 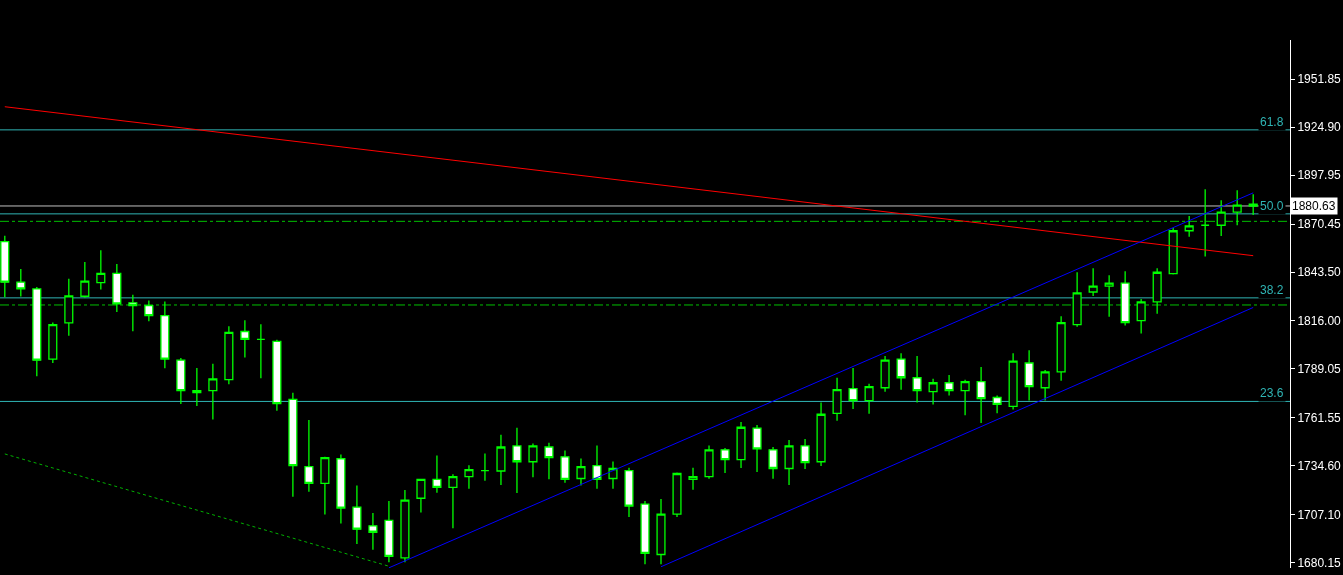 I want to click on y-tick-label: 1897.95, so click(x=1319, y=175).